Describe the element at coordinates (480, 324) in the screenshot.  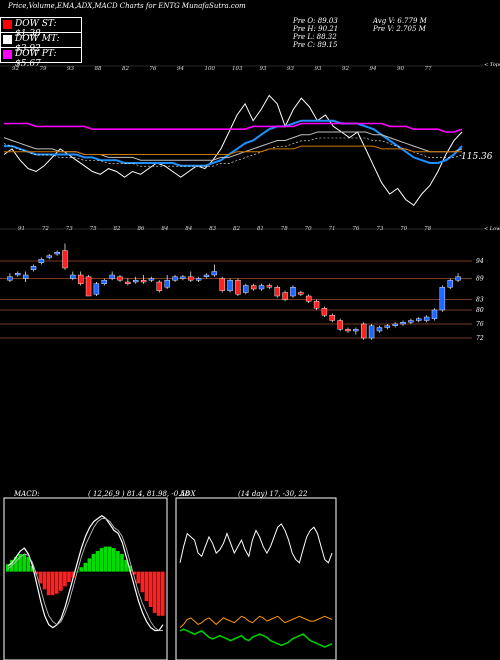
I see `price-tick-label: 76` at that location.